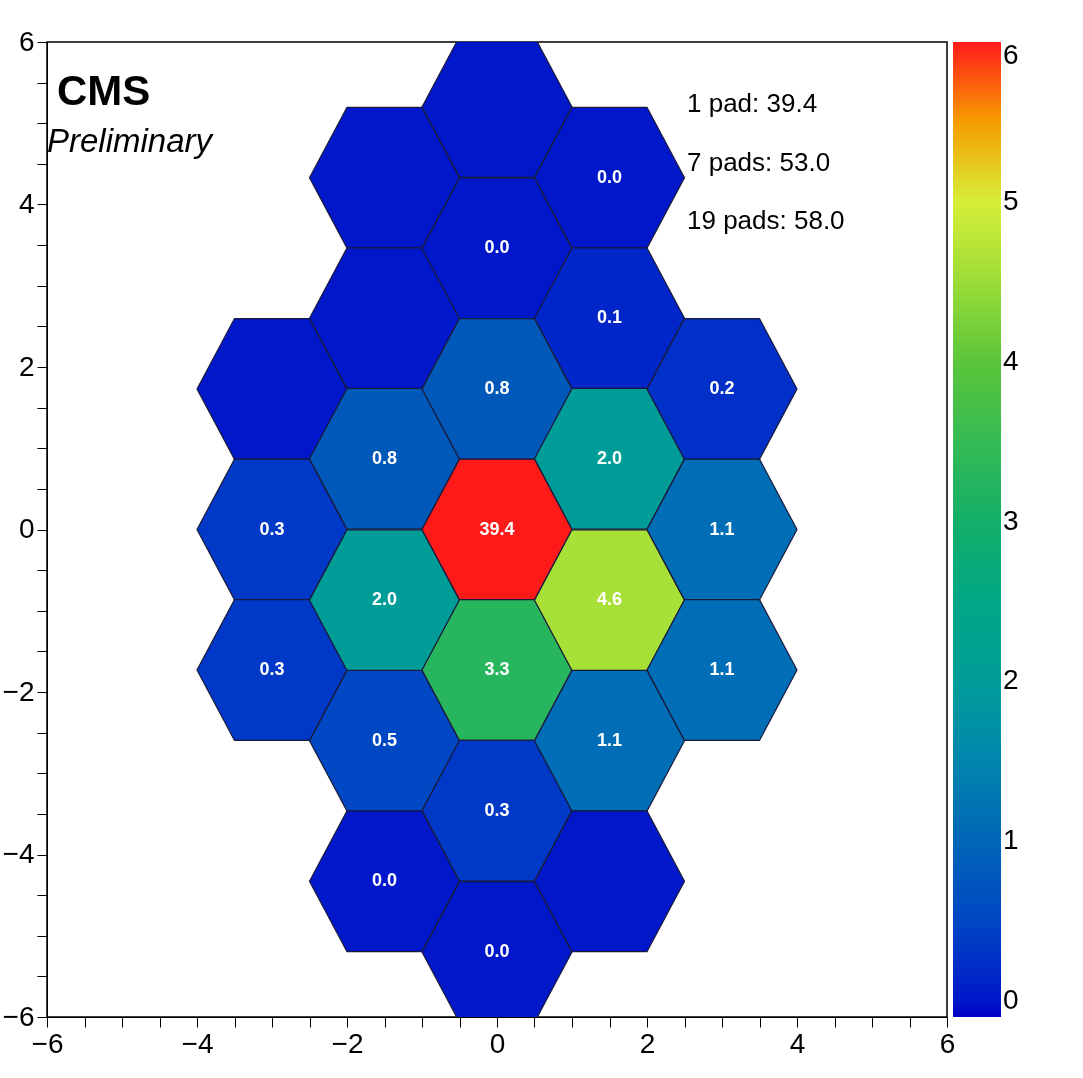  I want to click on annotation: 39.4, so click(497, 528).